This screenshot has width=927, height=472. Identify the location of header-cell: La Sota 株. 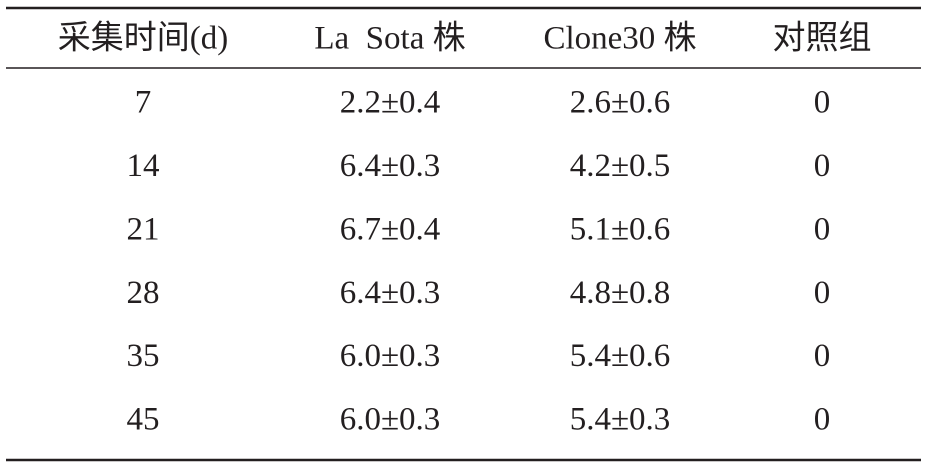
(389, 38).